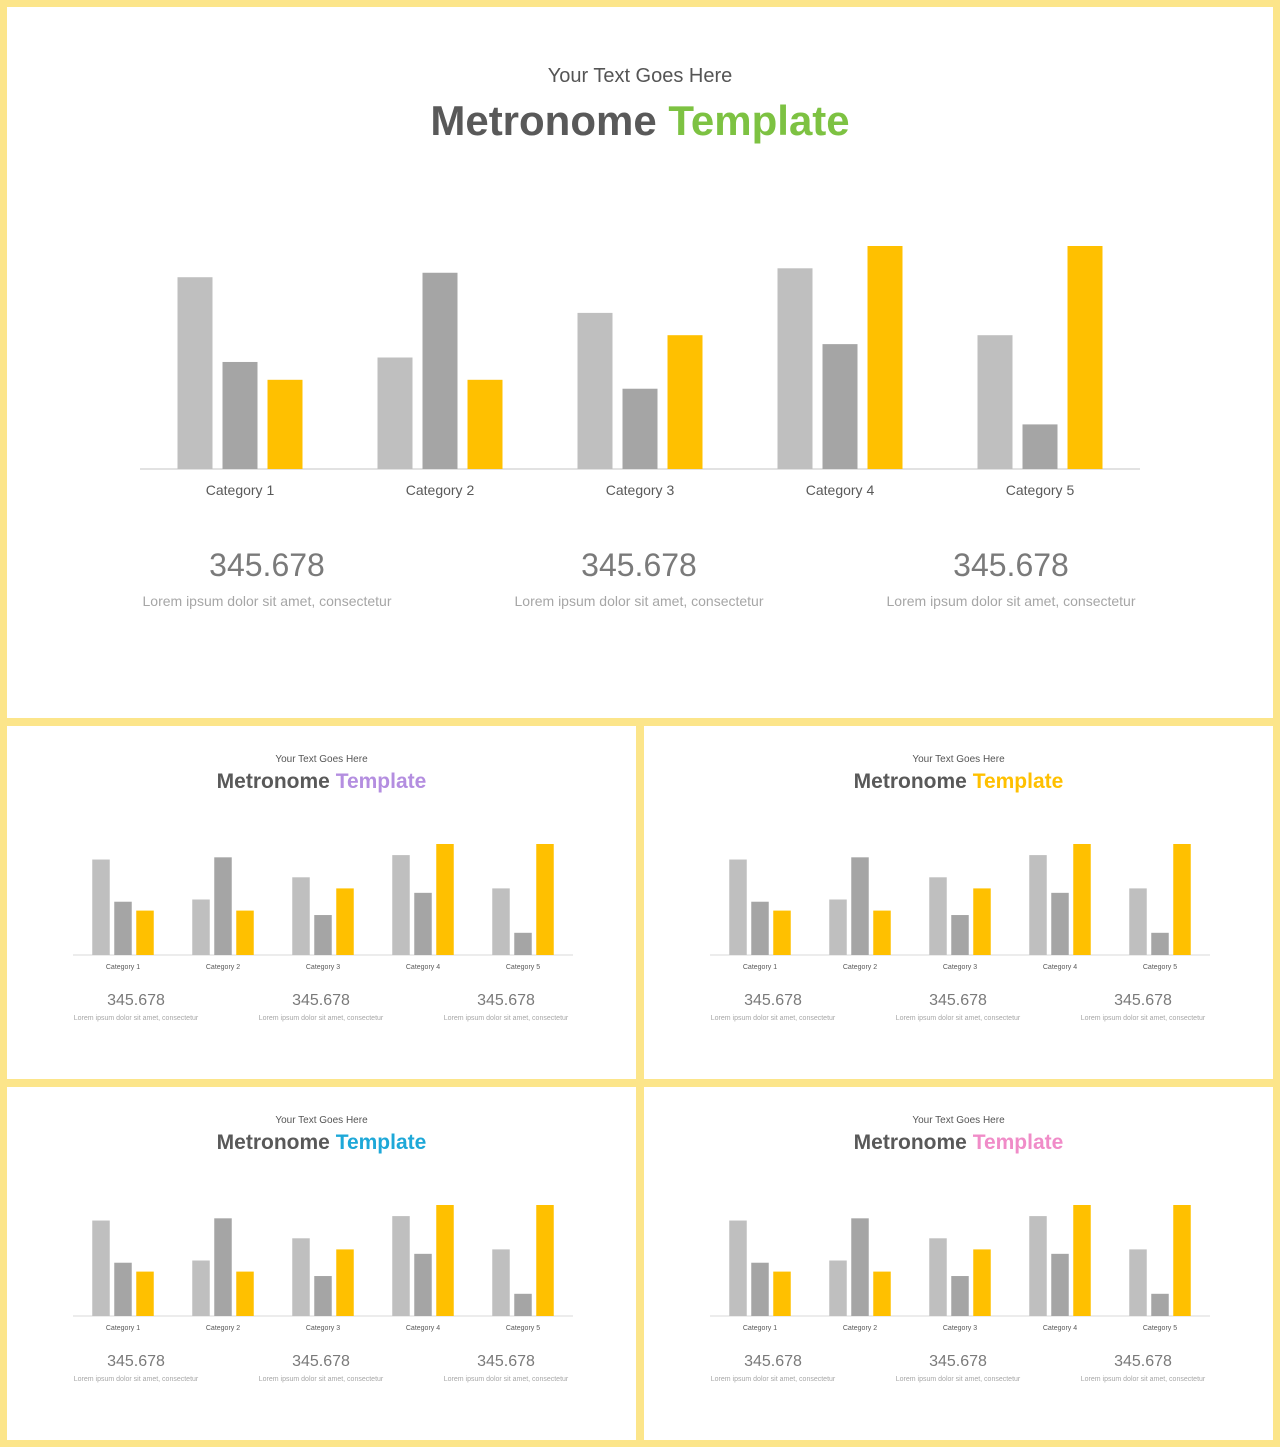 The width and height of the screenshot is (1280, 1447). I want to click on title-main: Metronome, so click(910, 781).